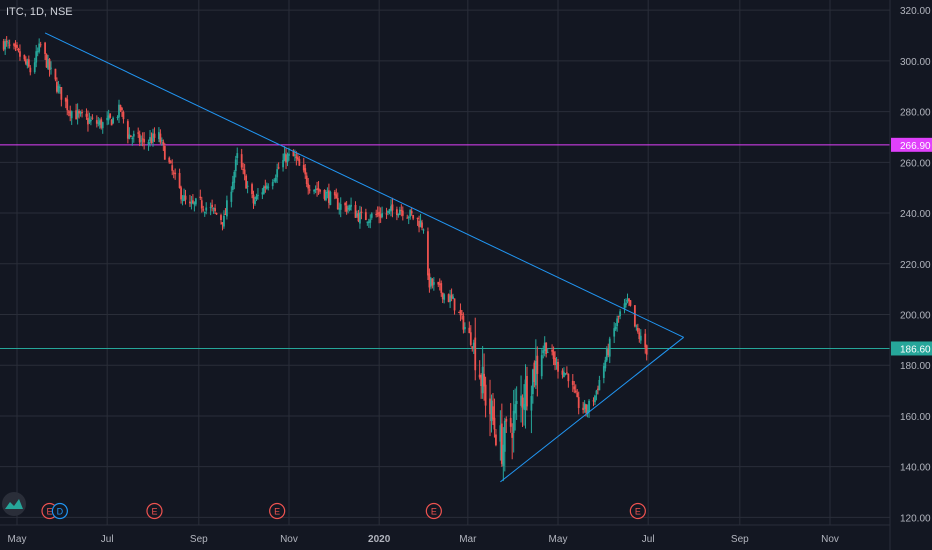 Image resolution: width=932 pixels, height=550 pixels. What do you see at coordinates (592, 409) in the screenshot?
I see `trendline-ascending` at bounding box center [592, 409].